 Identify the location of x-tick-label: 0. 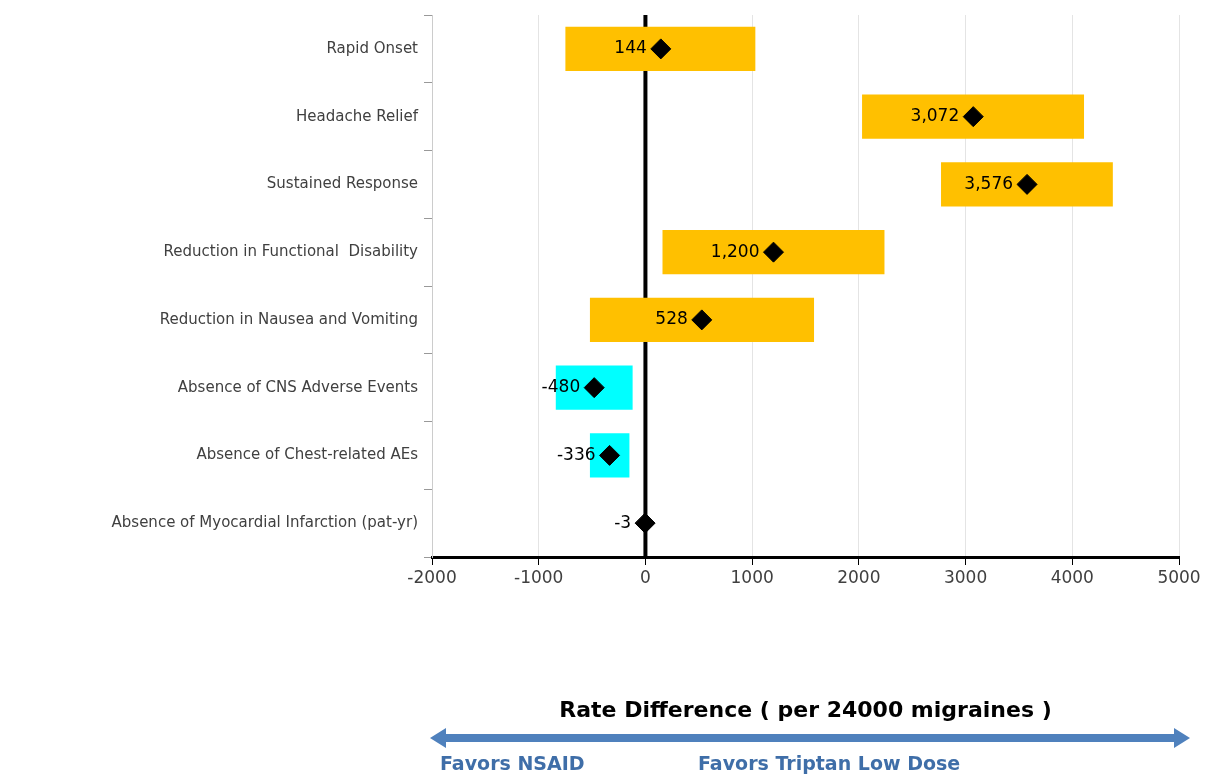
(645, 576).